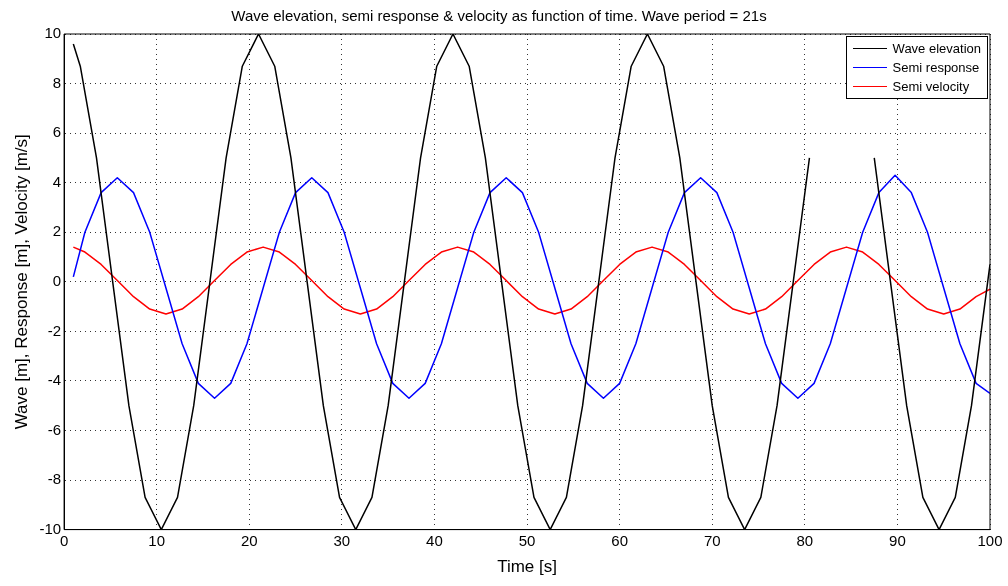  Describe the element at coordinates (527, 567) in the screenshot. I see `x-axis-title: Time [s]` at that location.